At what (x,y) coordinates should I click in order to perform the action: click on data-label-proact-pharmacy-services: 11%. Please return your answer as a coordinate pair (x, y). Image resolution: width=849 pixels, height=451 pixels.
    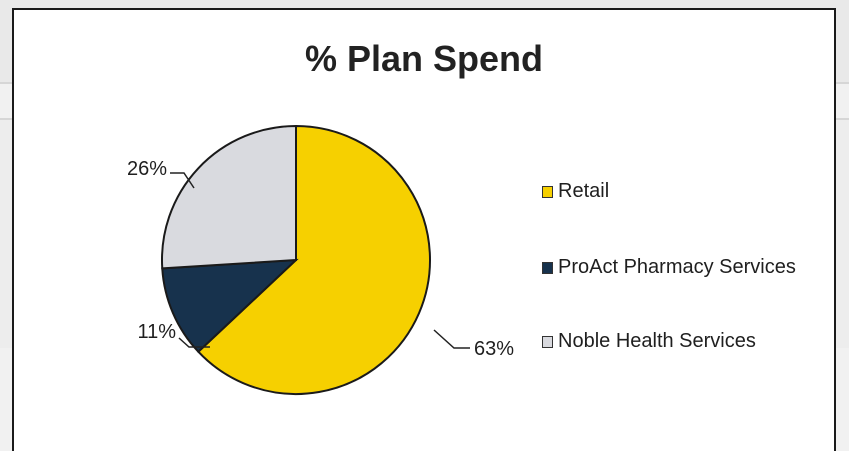
    Looking at the image, I should click on (156, 332).